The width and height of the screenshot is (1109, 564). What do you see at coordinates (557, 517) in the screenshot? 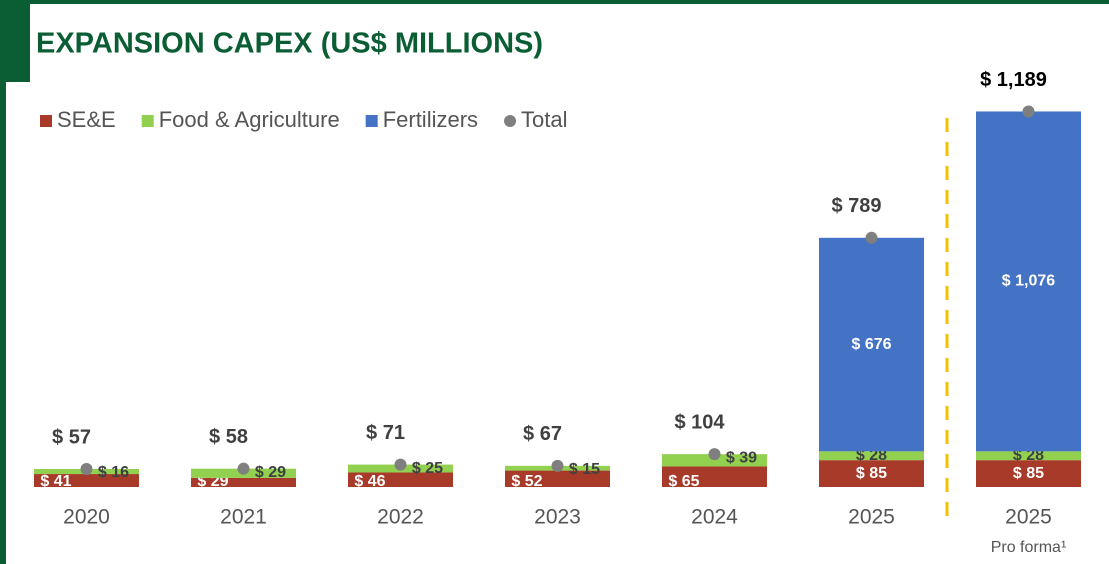
I see `x-tick-label: 2023` at bounding box center [557, 517].